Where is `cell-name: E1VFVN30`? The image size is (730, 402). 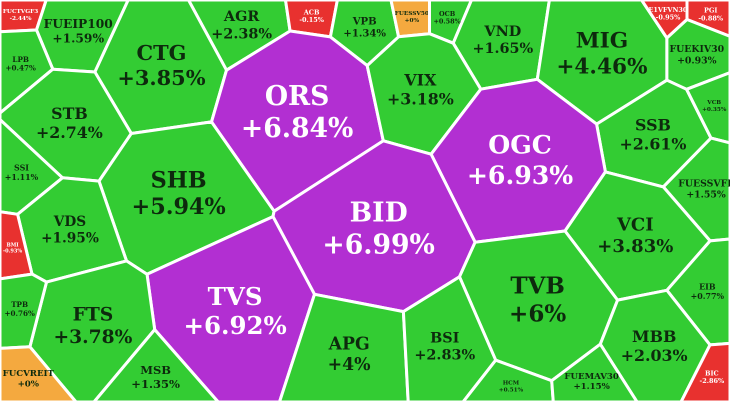
cell-name: E1VFVN30 is located at coordinates (667, 10).